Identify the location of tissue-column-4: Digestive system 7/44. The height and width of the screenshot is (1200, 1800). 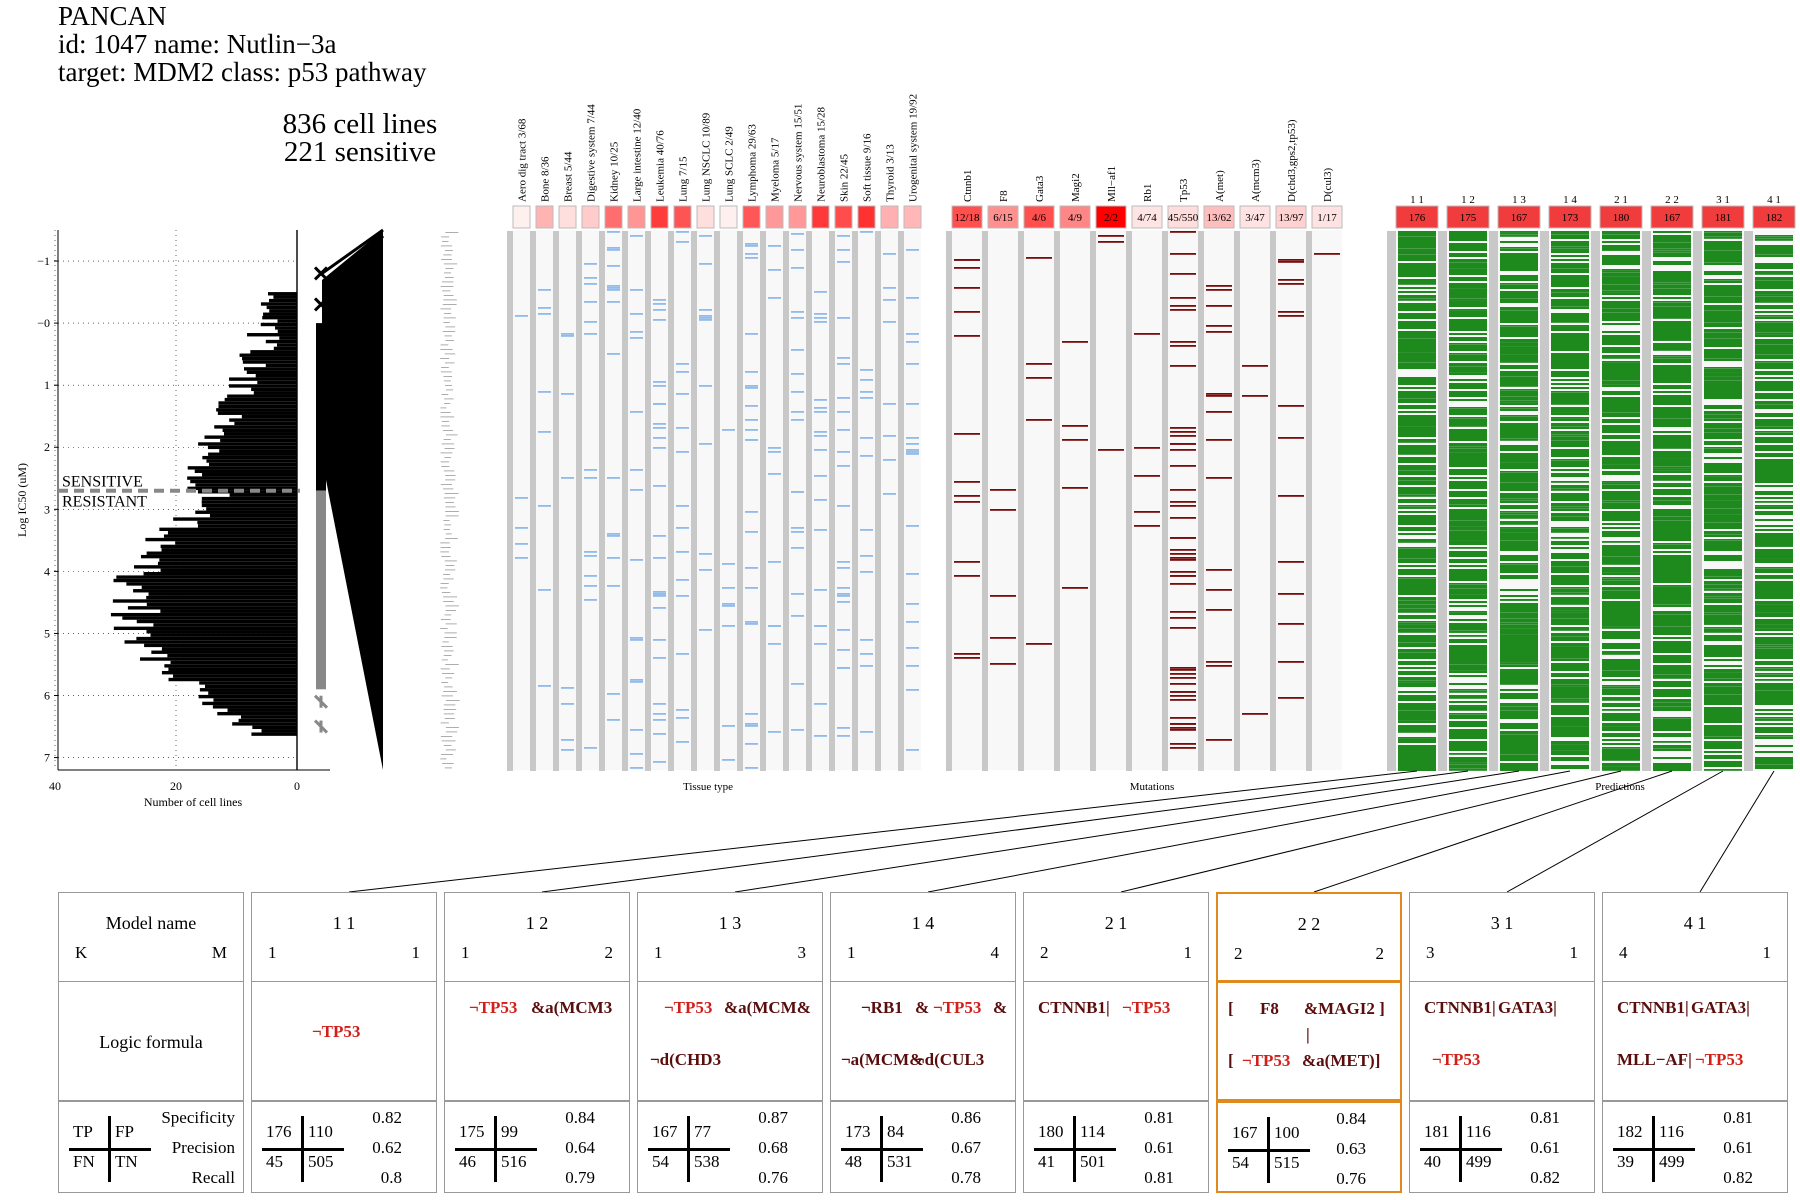
(588, 437).